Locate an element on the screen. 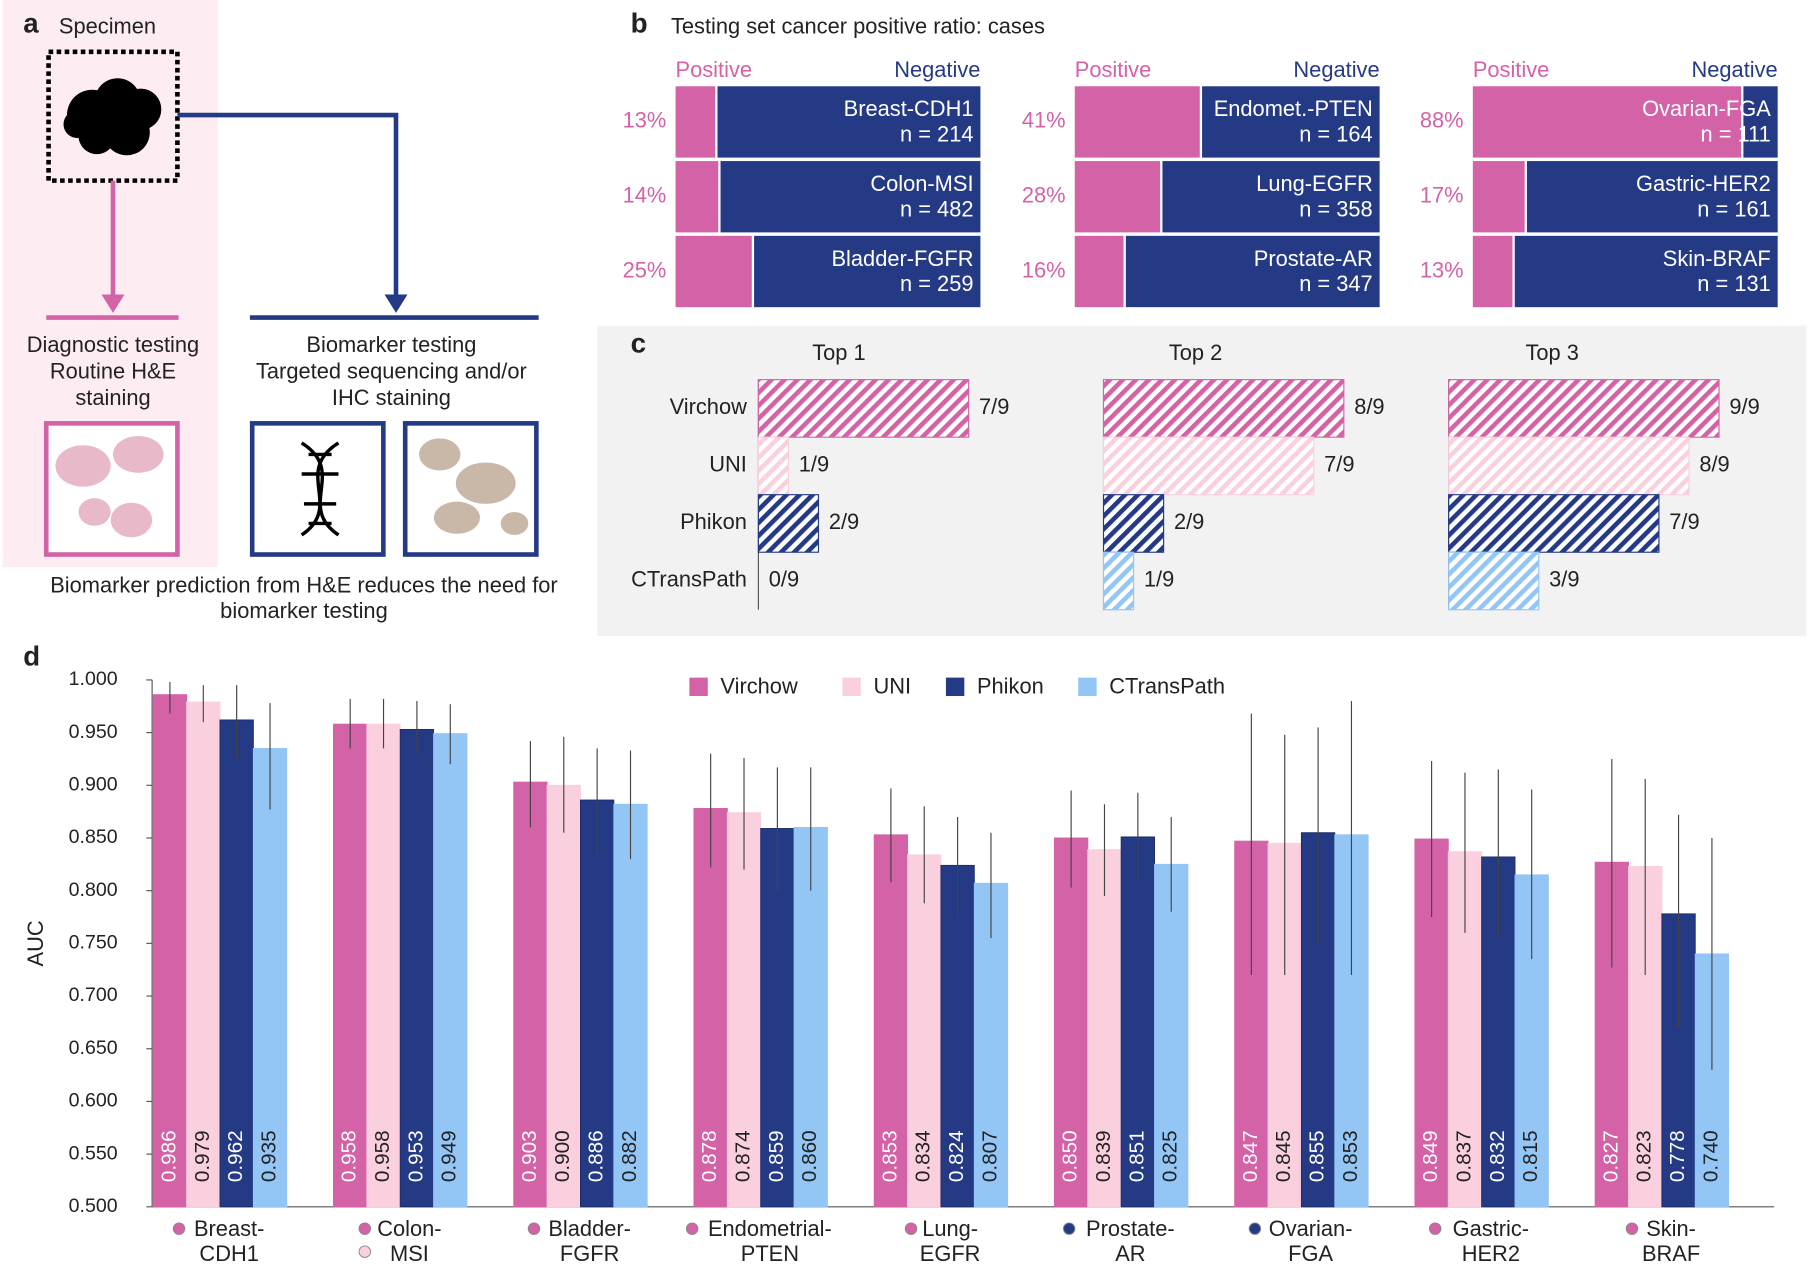  case-count: n = 111 is located at coordinates (1736, 134).